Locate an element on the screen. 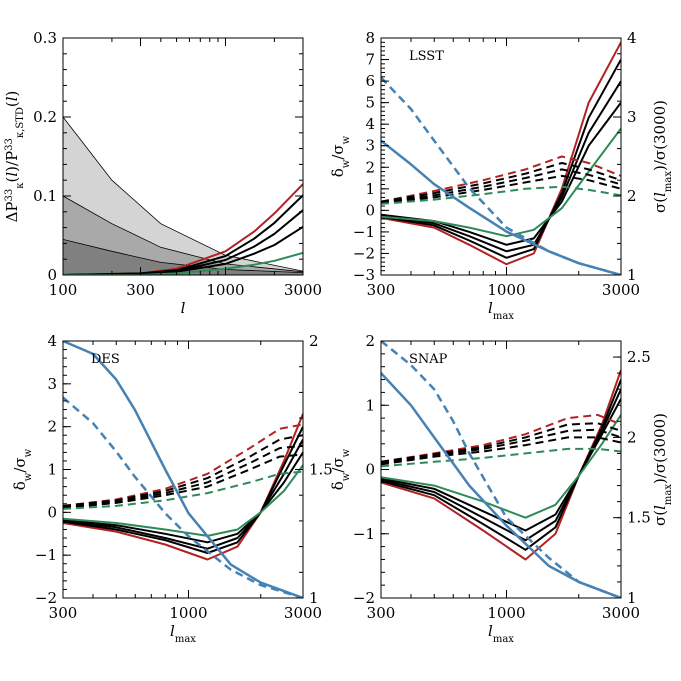  y2-tick-label: 3 is located at coordinates (632, 117).